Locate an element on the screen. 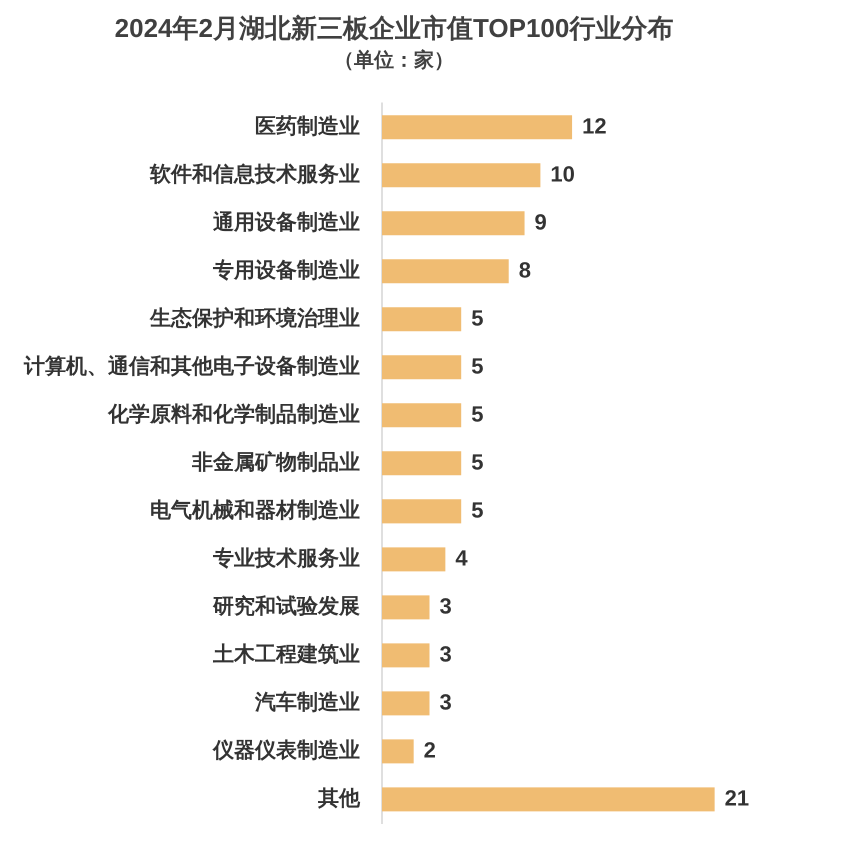 This screenshot has height=850, width=848. data-label: 4 is located at coordinates (461, 557).